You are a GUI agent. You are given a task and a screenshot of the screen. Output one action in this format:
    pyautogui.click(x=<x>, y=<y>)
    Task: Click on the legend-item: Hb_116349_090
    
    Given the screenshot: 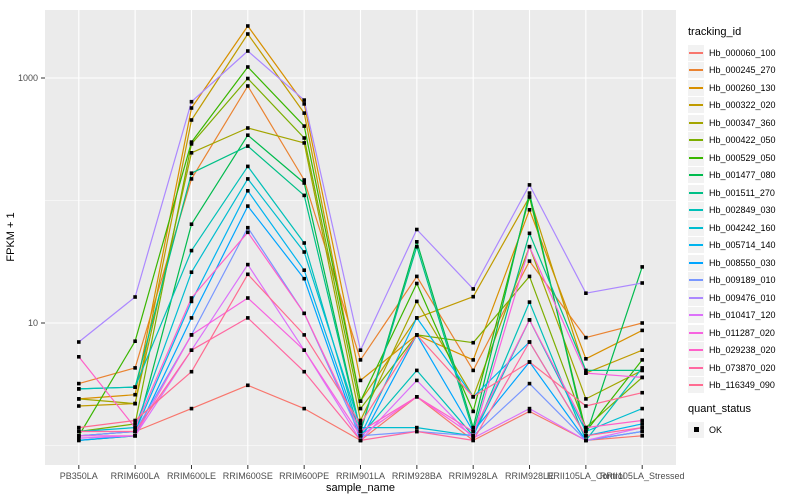 What is the action you would take?
    pyautogui.click(x=744, y=386)
    